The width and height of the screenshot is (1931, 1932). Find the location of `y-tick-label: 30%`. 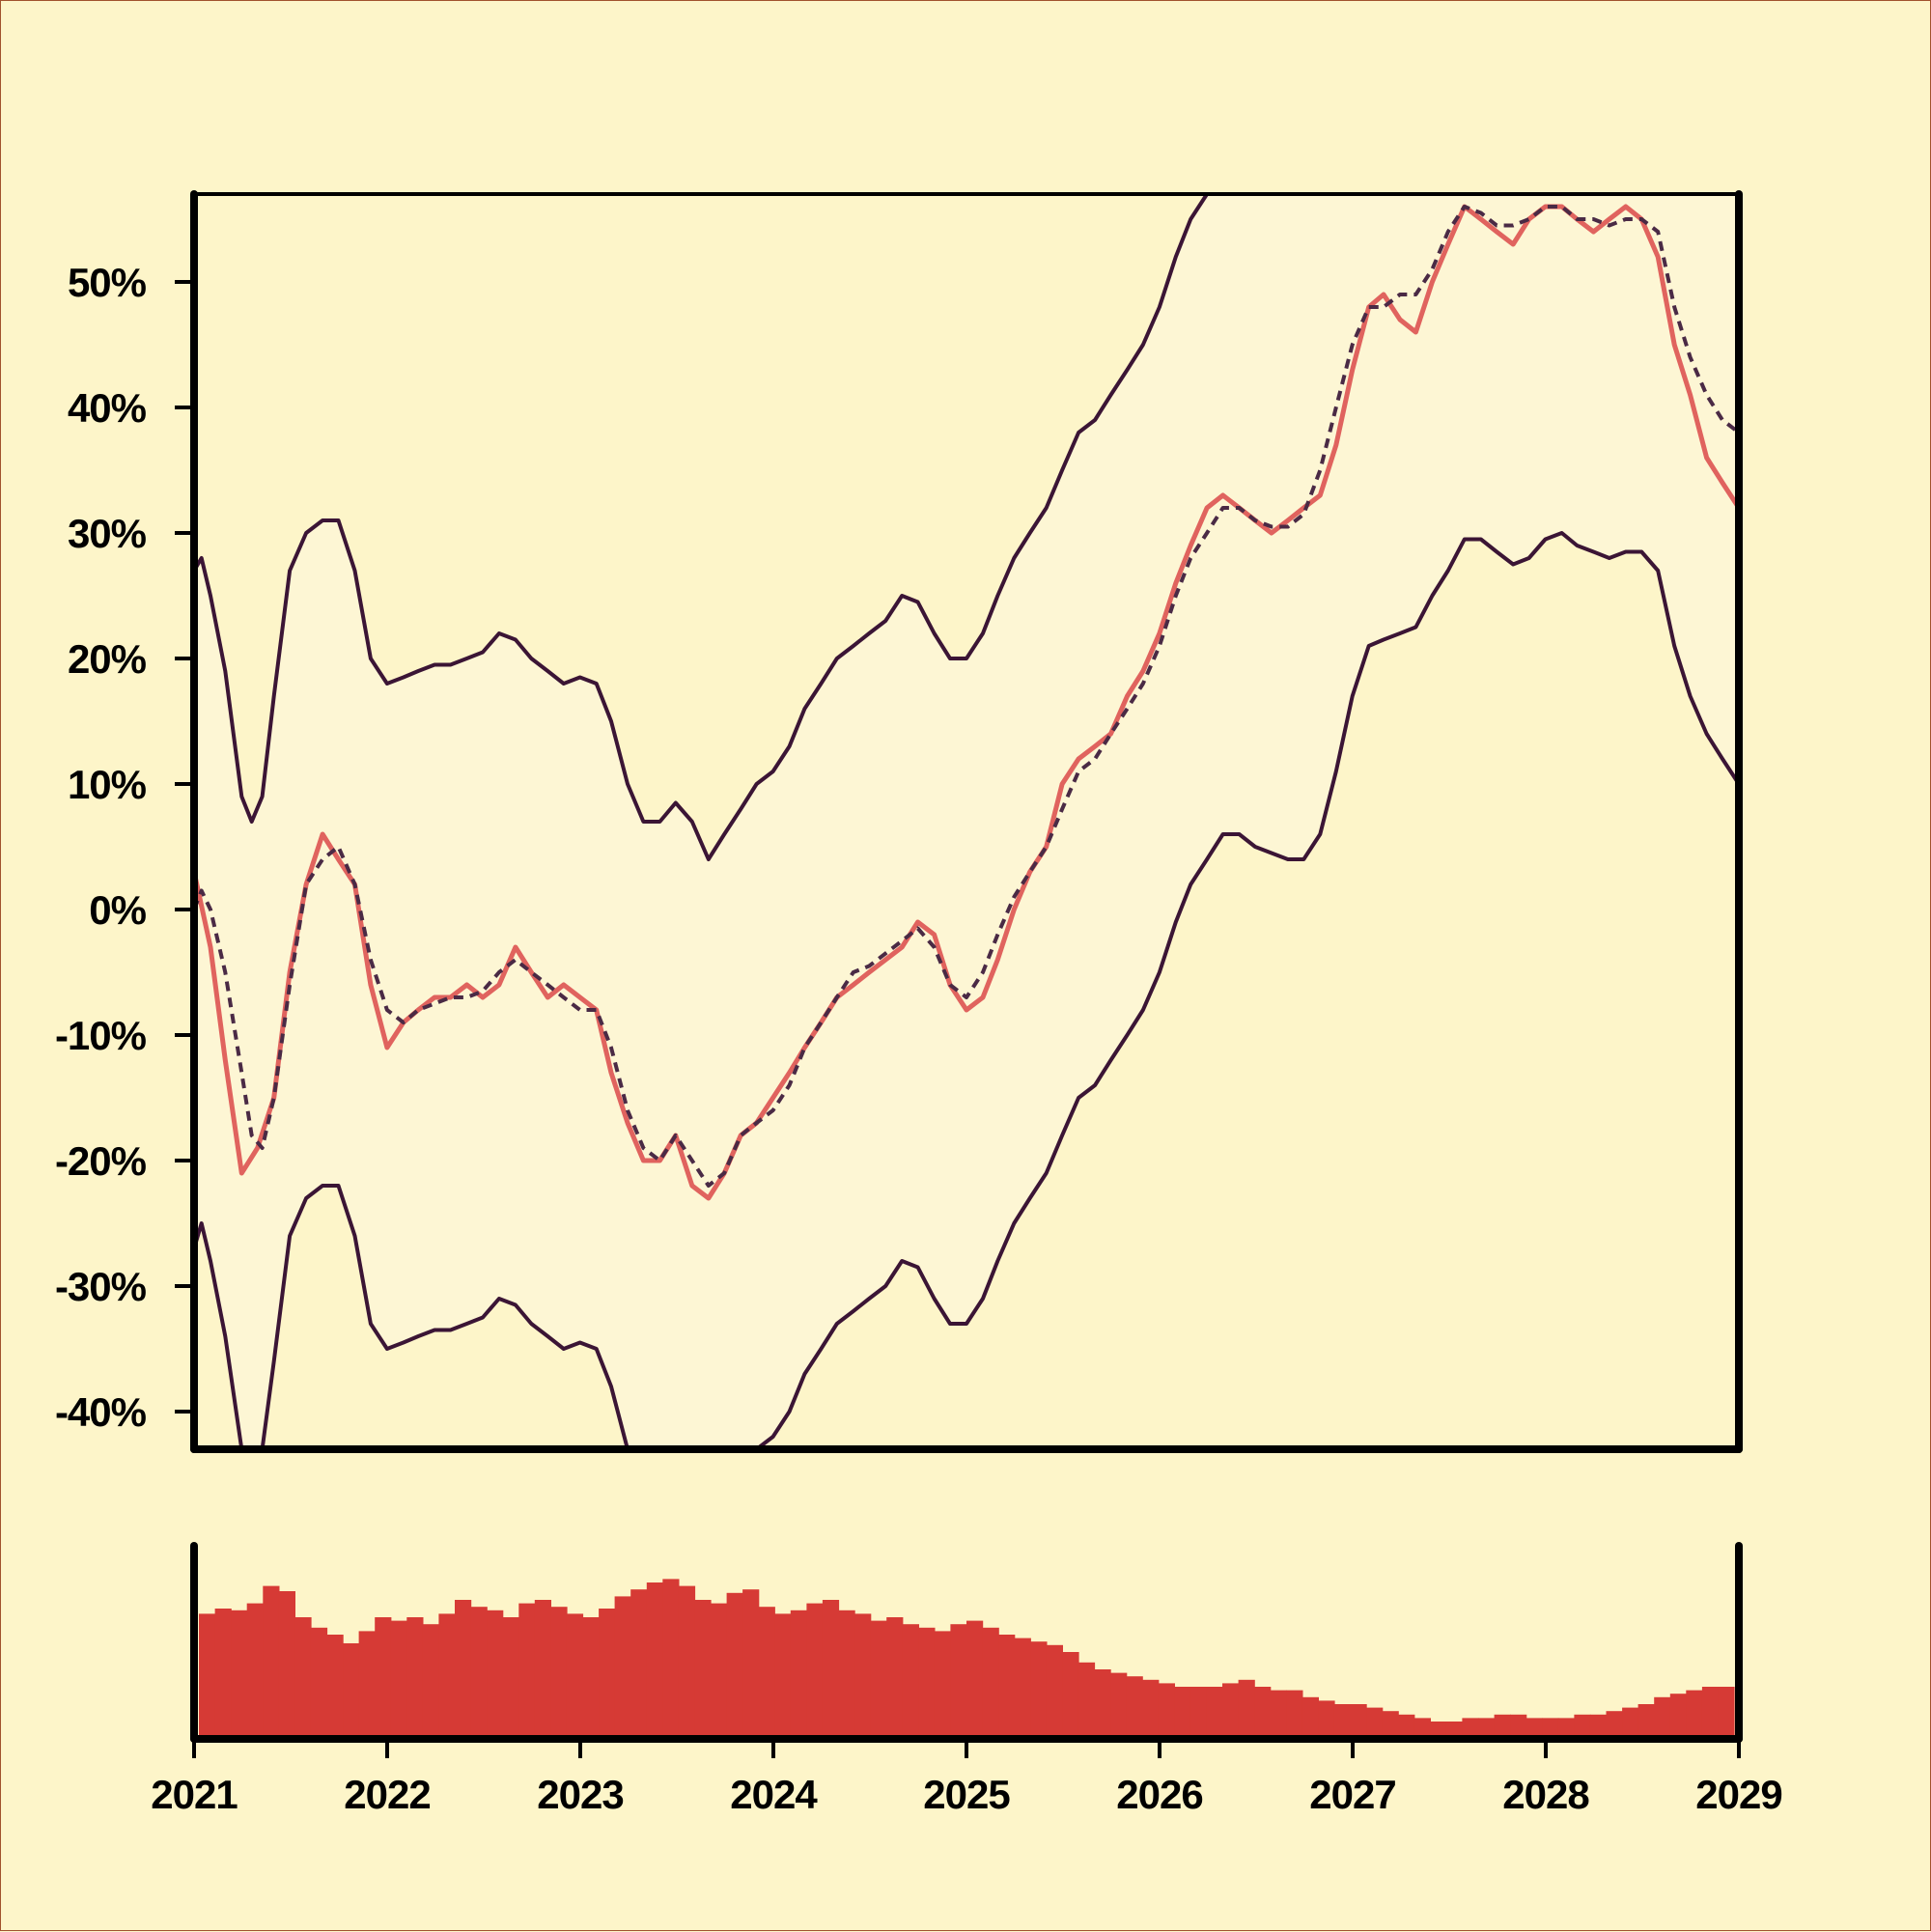

y-tick-label: 30% is located at coordinates (107, 533).